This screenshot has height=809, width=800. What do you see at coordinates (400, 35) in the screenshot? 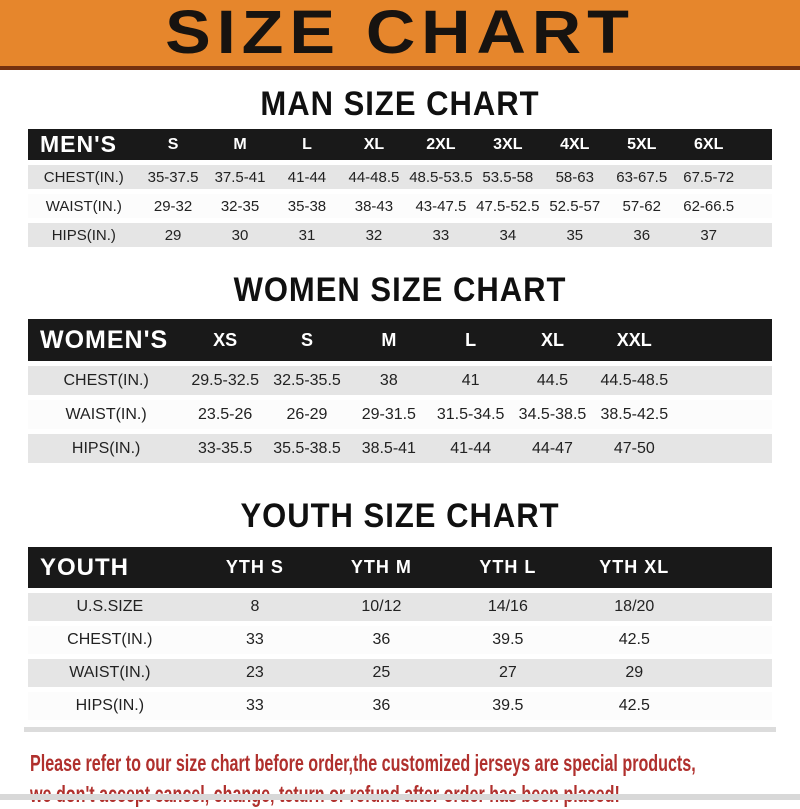
I see `banner: SIZE CHART` at bounding box center [400, 35].